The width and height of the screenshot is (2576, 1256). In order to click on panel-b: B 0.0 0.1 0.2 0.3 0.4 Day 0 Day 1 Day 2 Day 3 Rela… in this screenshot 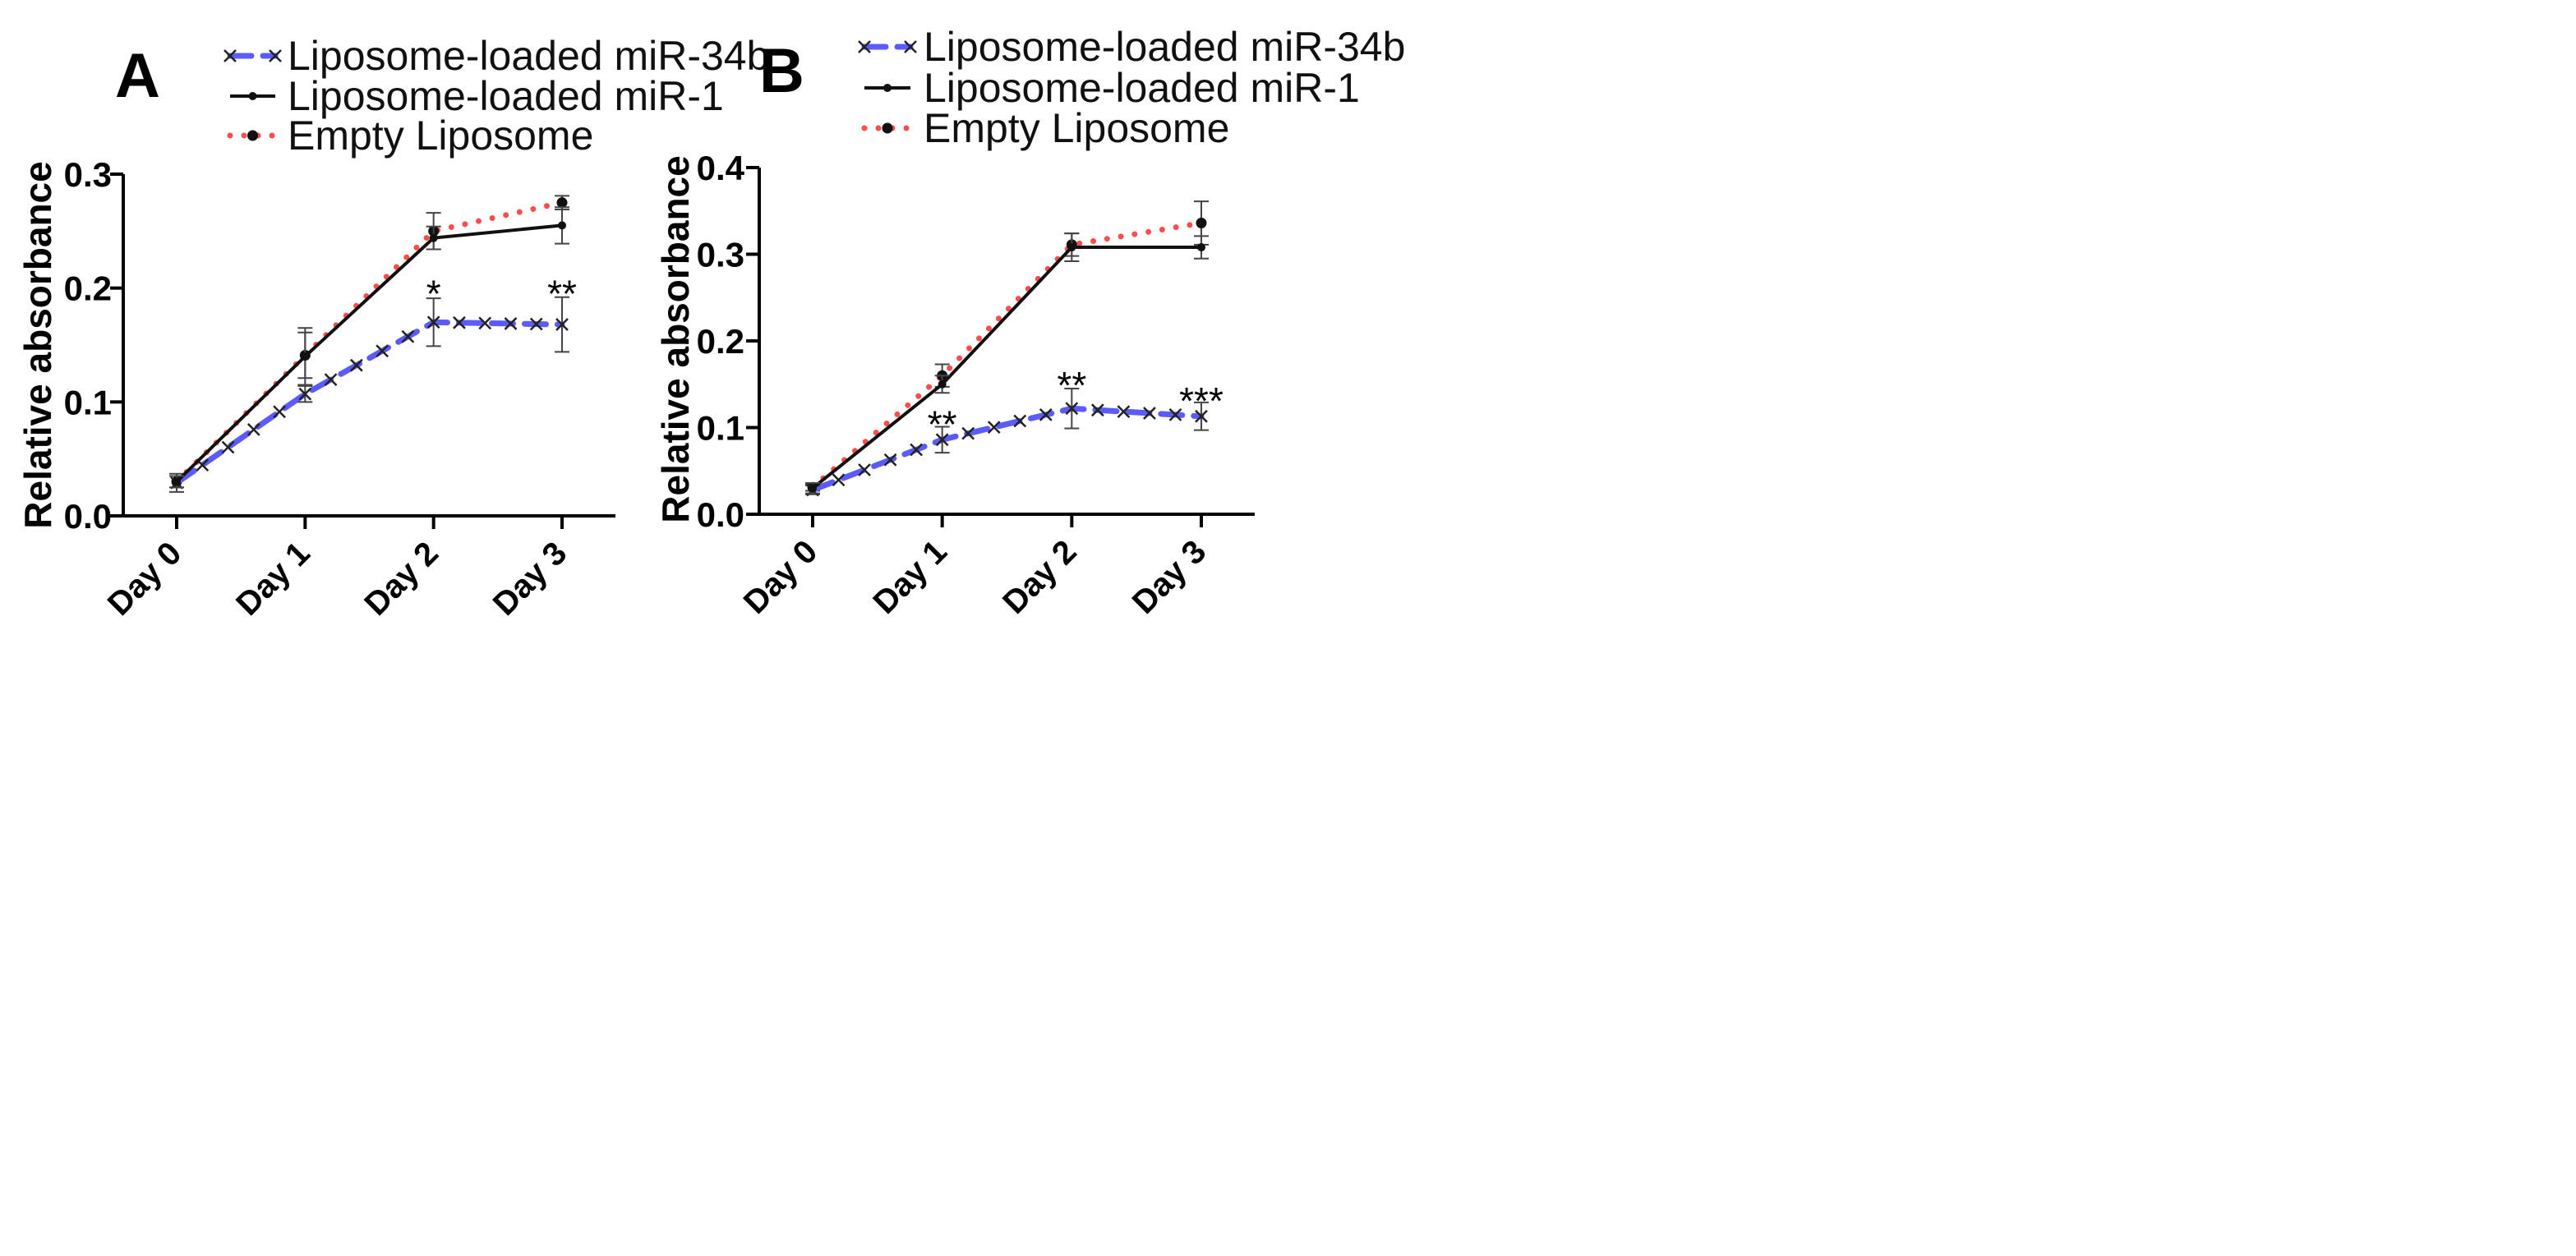, I will do `click(1029, 322)`.